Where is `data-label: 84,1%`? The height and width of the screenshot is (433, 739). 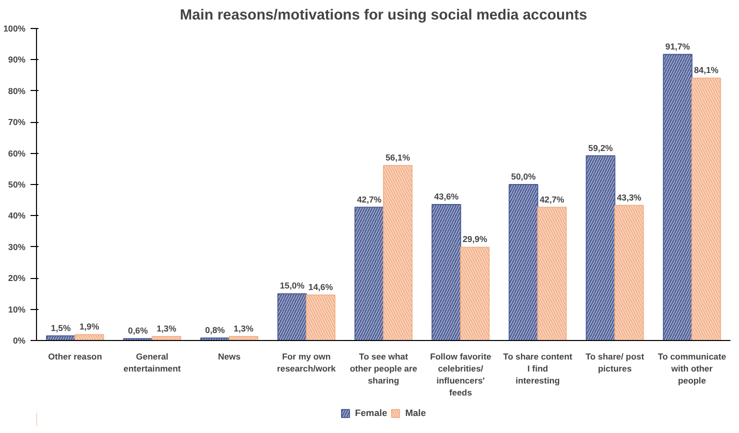 data-label: 84,1% is located at coordinates (706, 70).